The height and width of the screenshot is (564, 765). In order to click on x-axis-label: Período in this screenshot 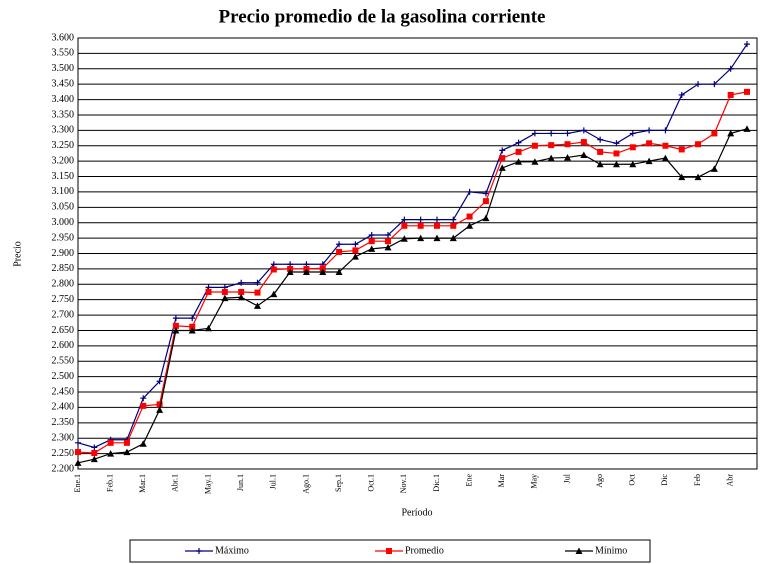, I will do `click(416, 512)`.